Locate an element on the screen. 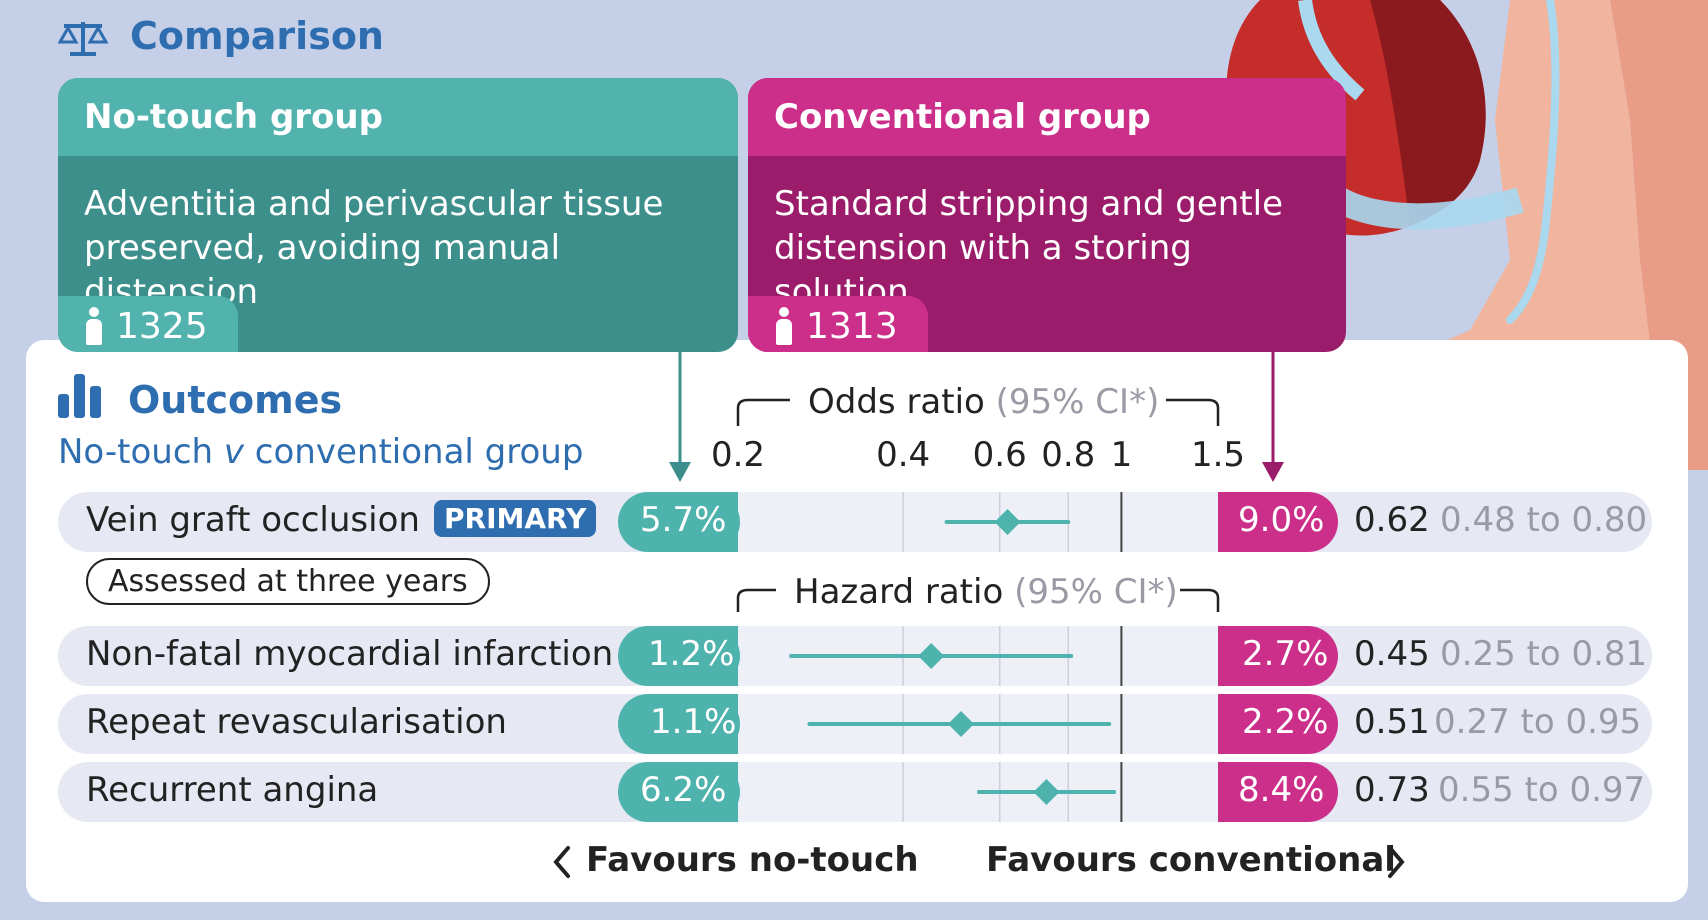  ratio-estimate: 0.45 is located at coordinates (1392, 654).